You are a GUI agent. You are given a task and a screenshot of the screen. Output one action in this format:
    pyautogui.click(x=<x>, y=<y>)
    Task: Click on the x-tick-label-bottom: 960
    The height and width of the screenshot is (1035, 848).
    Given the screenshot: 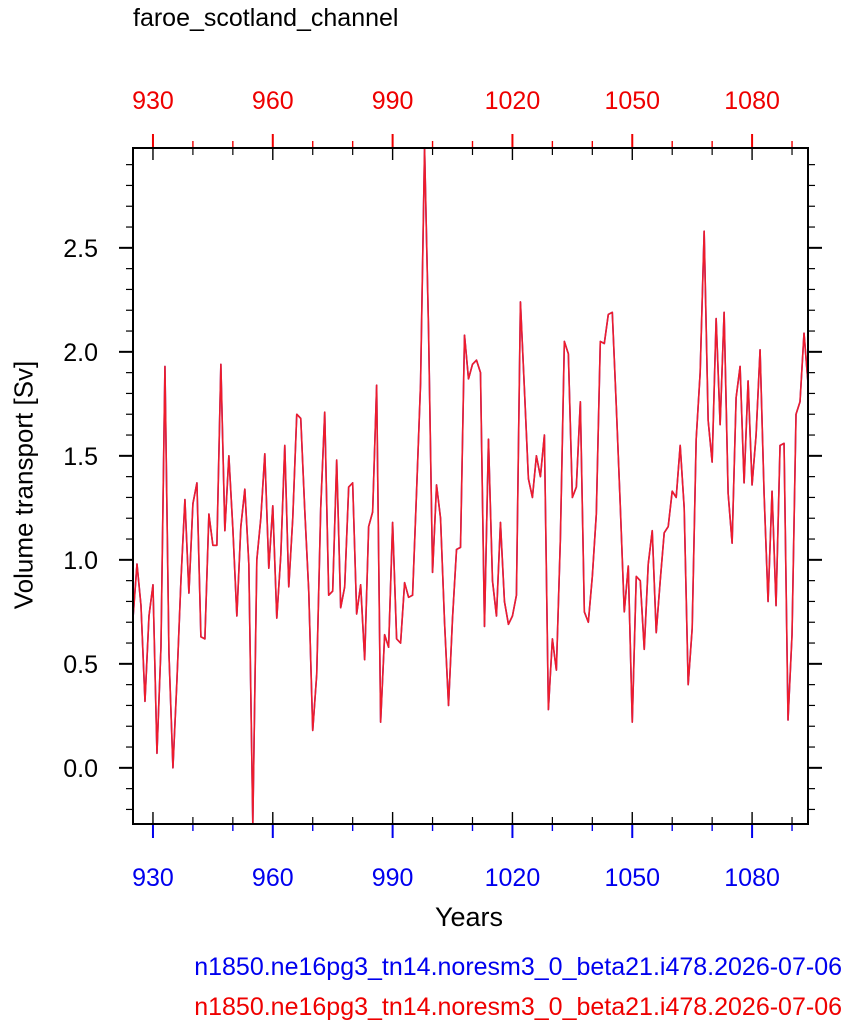 What is the action you would take?
    pyautogui.click(x=273, y=878)
    